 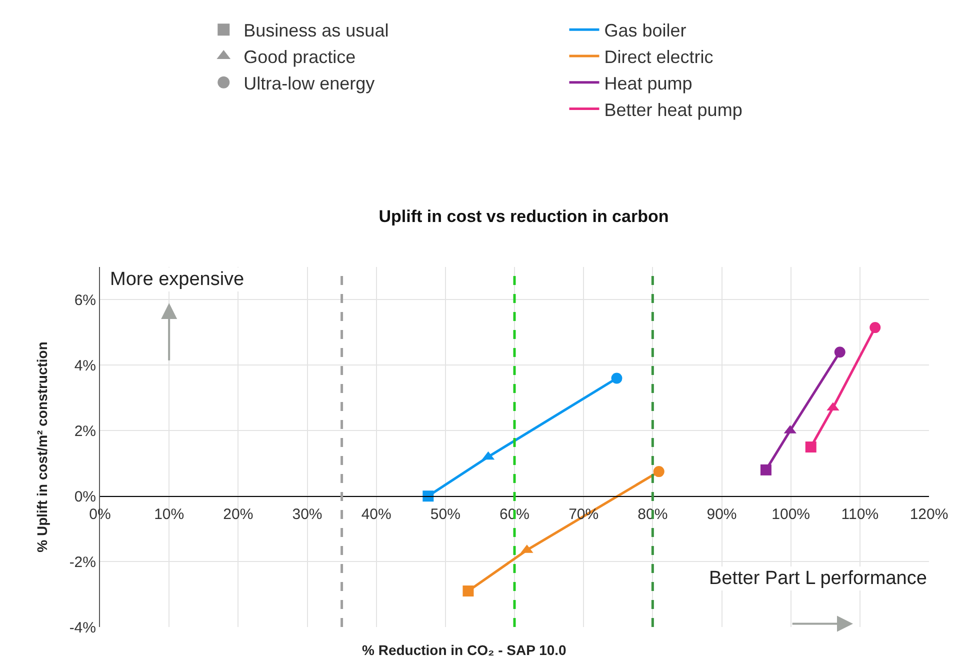 What do you see at coordinates (316, 30) in the screenshot?
I see `legend-label: Business as usual` at bounding box center [316, 30].